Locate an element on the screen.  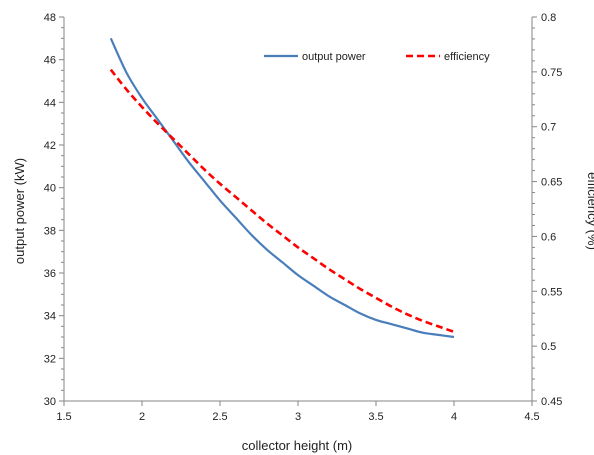
x-tick-label: 3.5 is located at coordinates (375, 417).